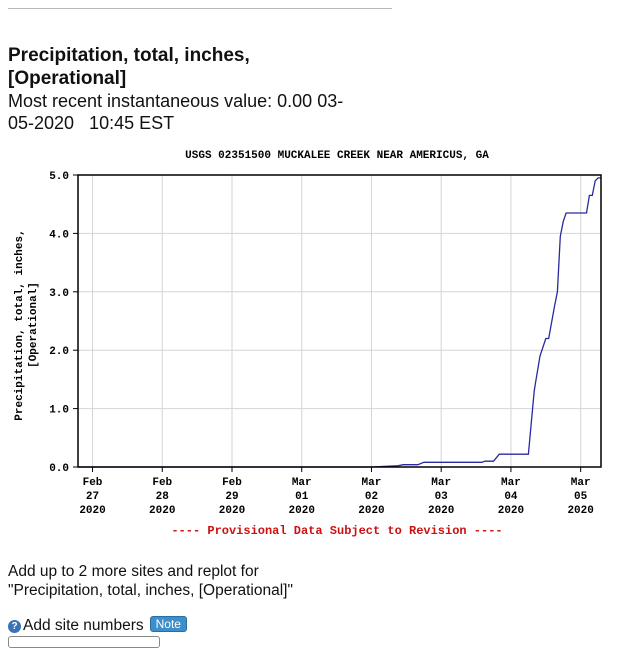 The width and height of the screenshot is (640, 648). I want to click on add-site-row: ? Add site numbers Note, so click(97, 626).